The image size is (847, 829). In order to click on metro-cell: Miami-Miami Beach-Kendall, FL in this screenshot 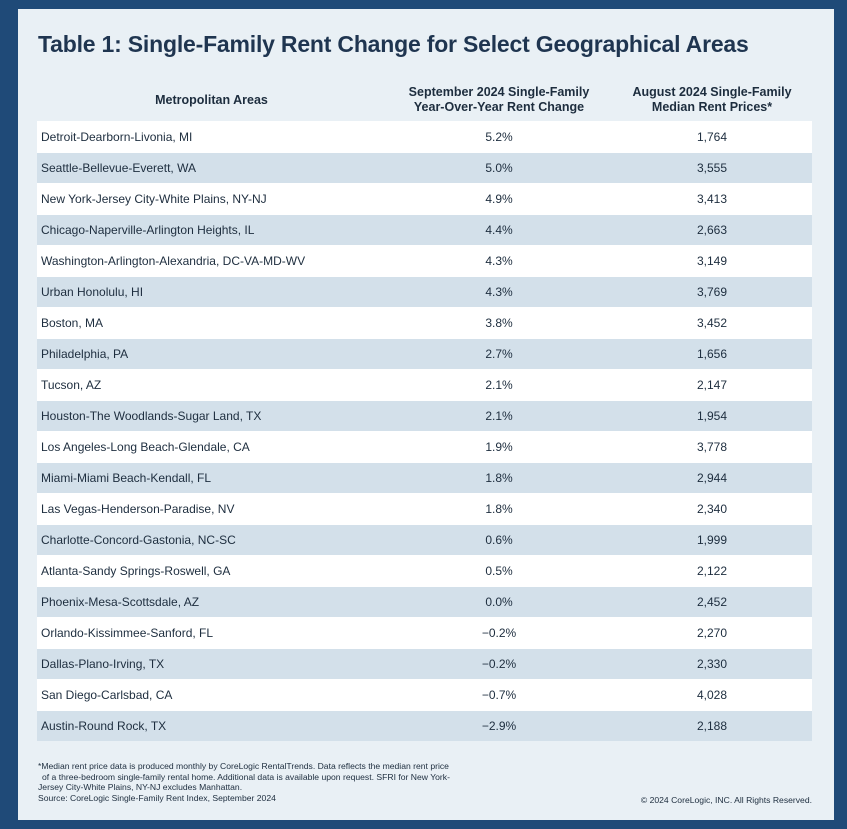, I will do `click(211, 478)`.